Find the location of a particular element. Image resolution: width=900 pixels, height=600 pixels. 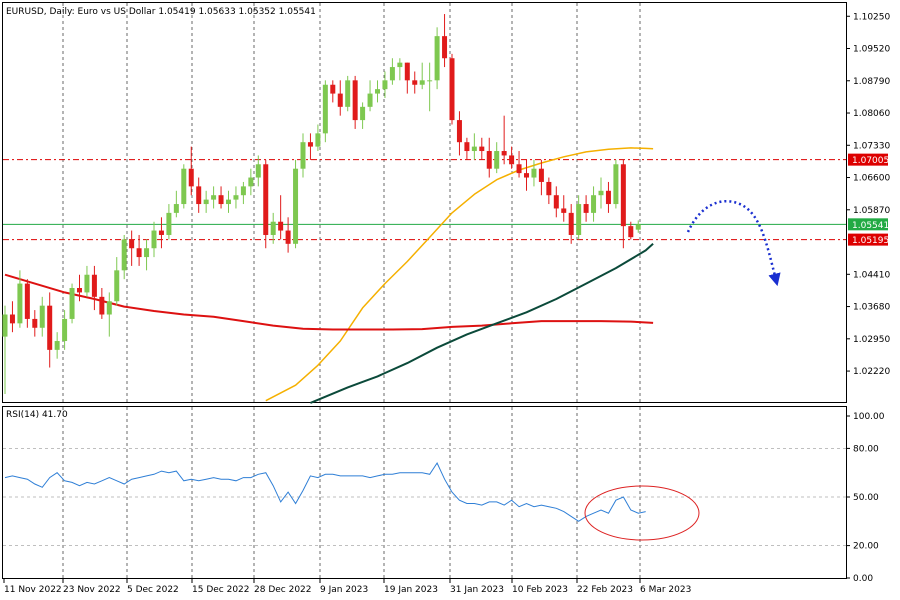

ohlc-open: 1.05419 is located at coordinates (176, 12).